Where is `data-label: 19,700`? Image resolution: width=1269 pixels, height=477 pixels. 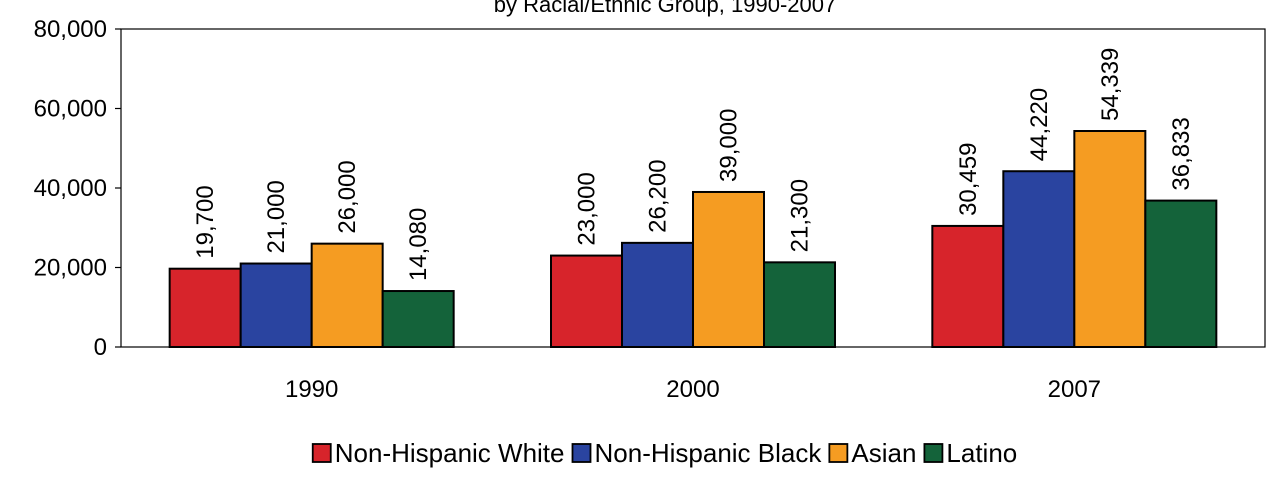
data-label: 19,700 is located at coordinates (205, 221).